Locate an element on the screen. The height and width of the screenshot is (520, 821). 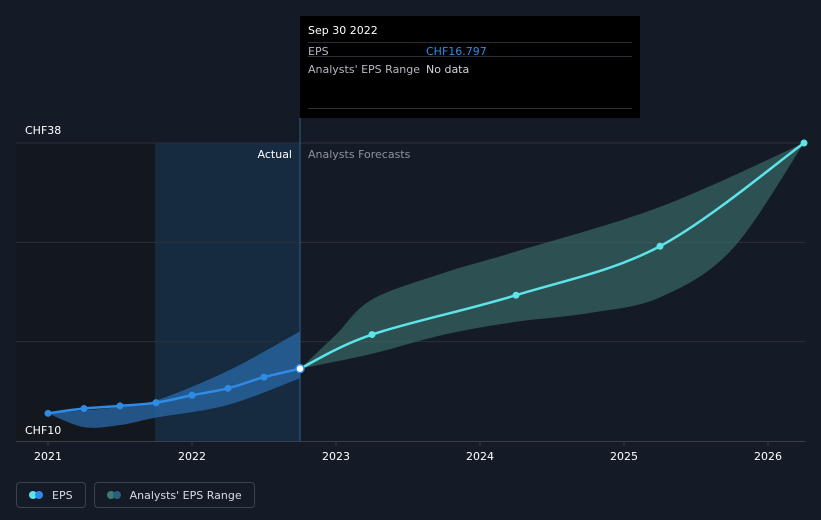
range-legend-icon is located at coordinates (114, 495).